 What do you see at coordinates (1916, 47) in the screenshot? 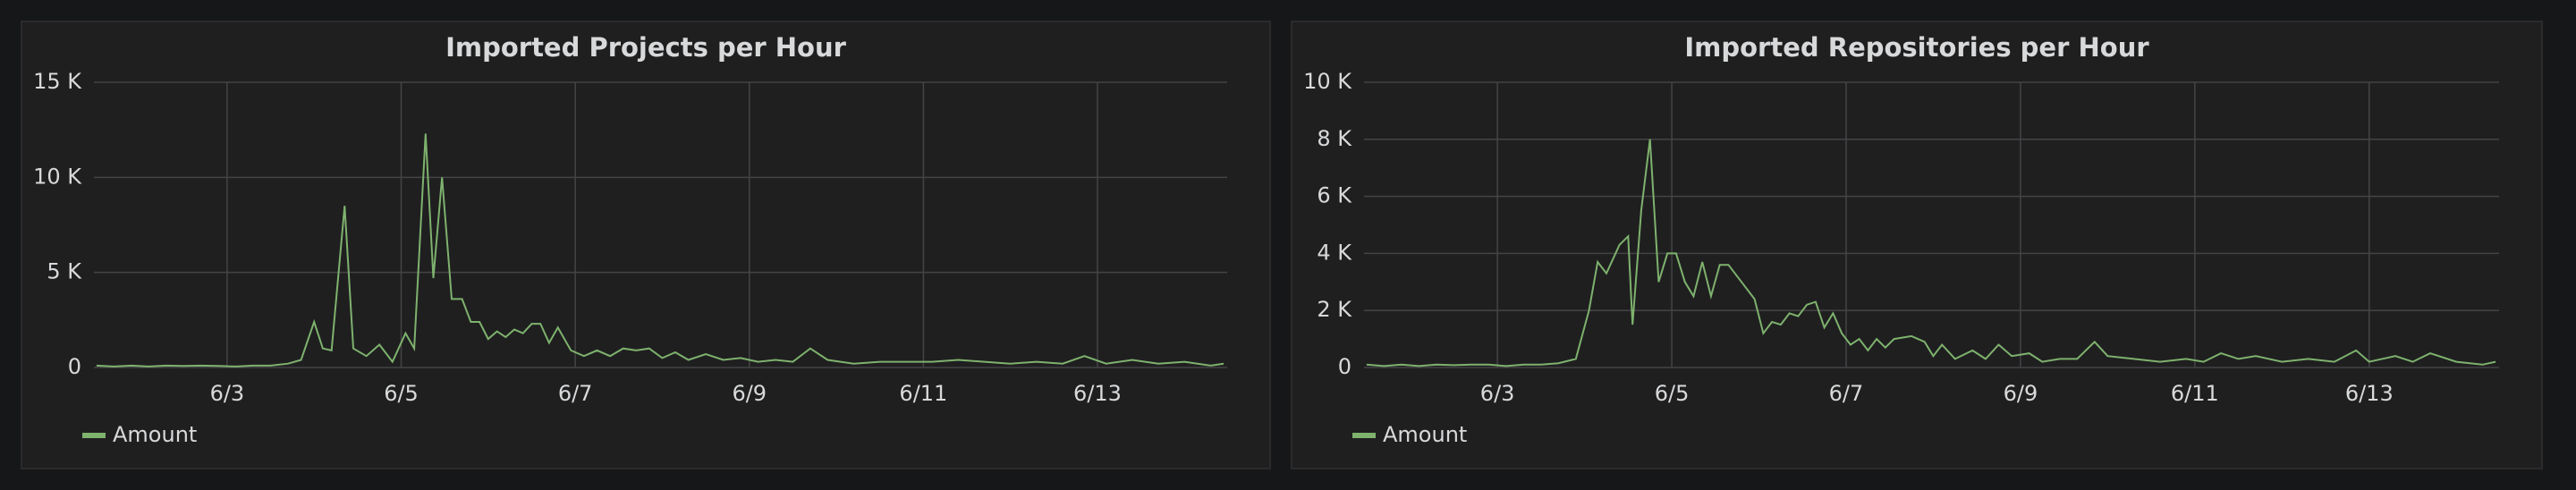
I see `panel-title: Imported Repositories per Hour` at bounding box center [1916, 47].